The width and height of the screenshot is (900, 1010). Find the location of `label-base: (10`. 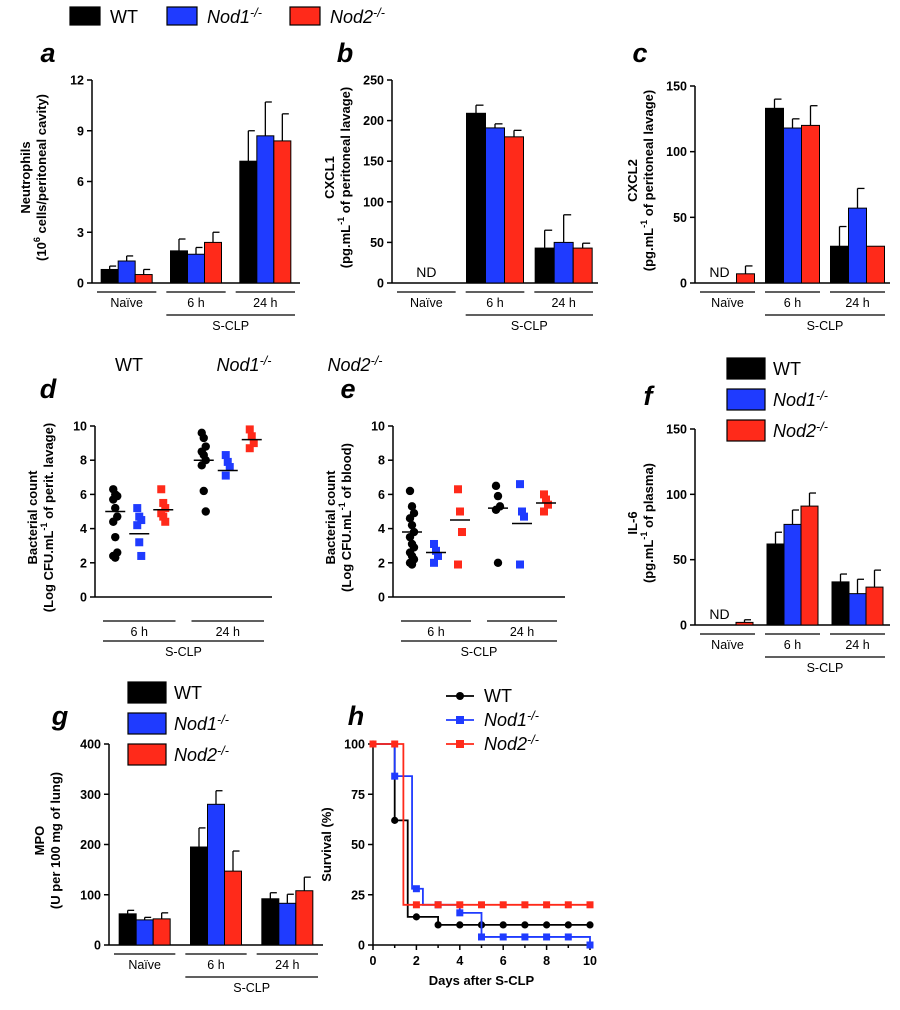

label-base: (10 is located at coordinates (41, 251).